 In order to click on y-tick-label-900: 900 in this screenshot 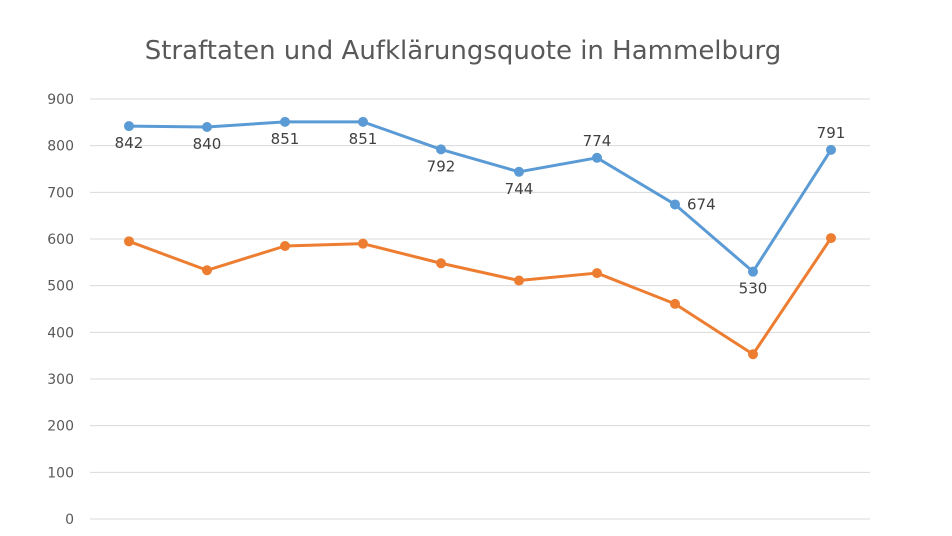, I will do `click(60, 100)`.